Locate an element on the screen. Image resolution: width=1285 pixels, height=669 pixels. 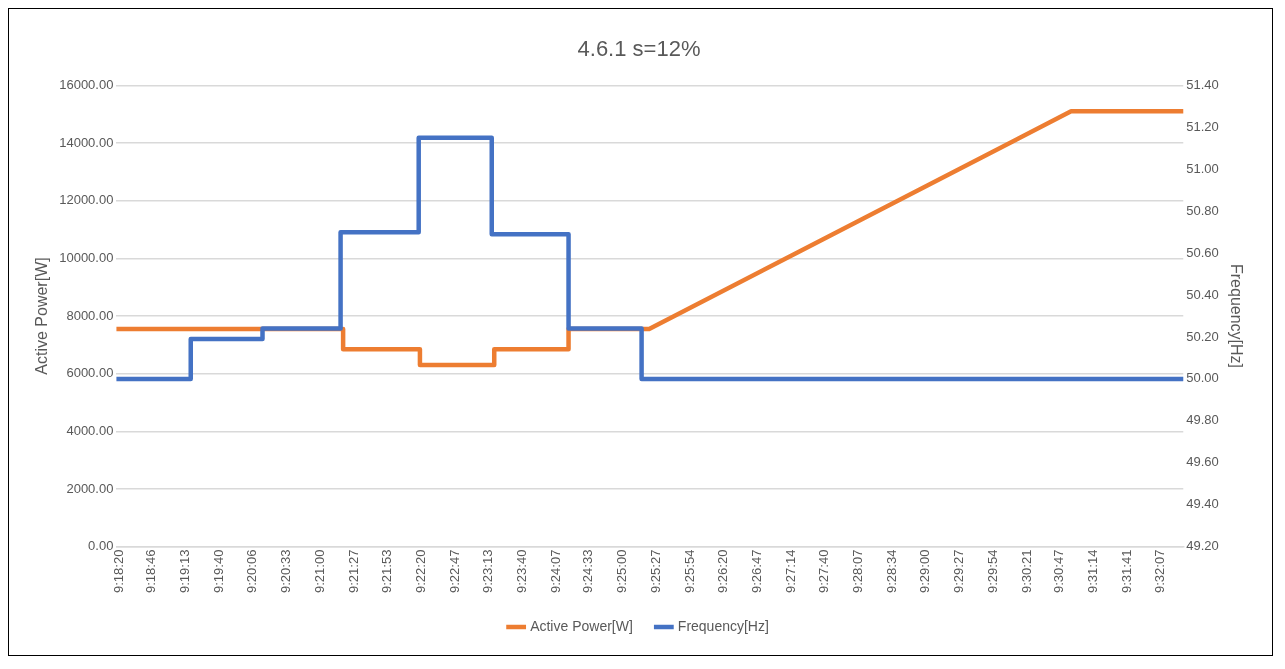
x-tick-label: 9:32:07 is located at coordinates (1160, 571).